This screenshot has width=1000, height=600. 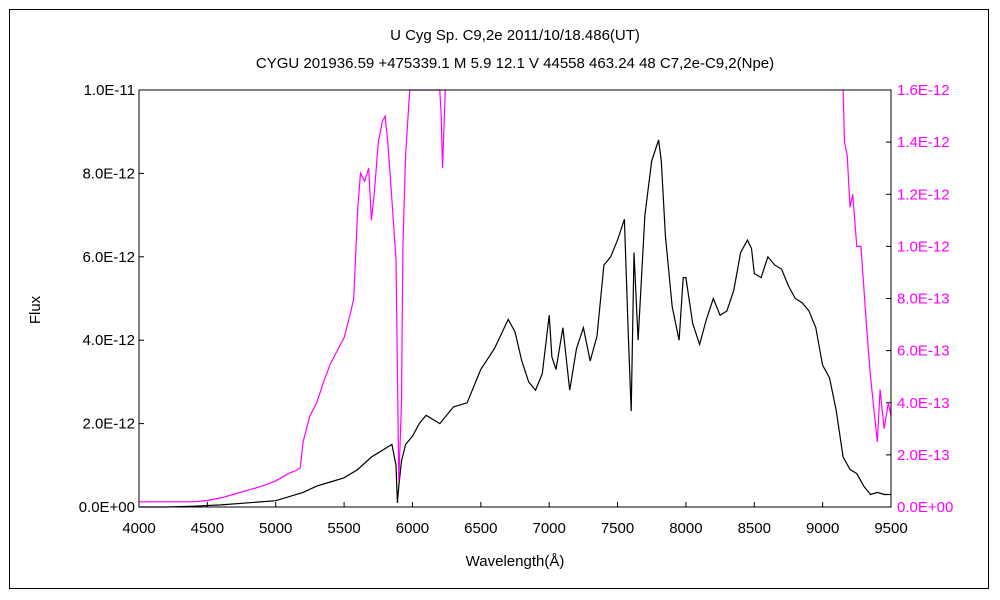 What do you see at coordinates (617, 528) in the screenshot?
I see `x-tick-label: 7500` at bounding box center [617, 528].